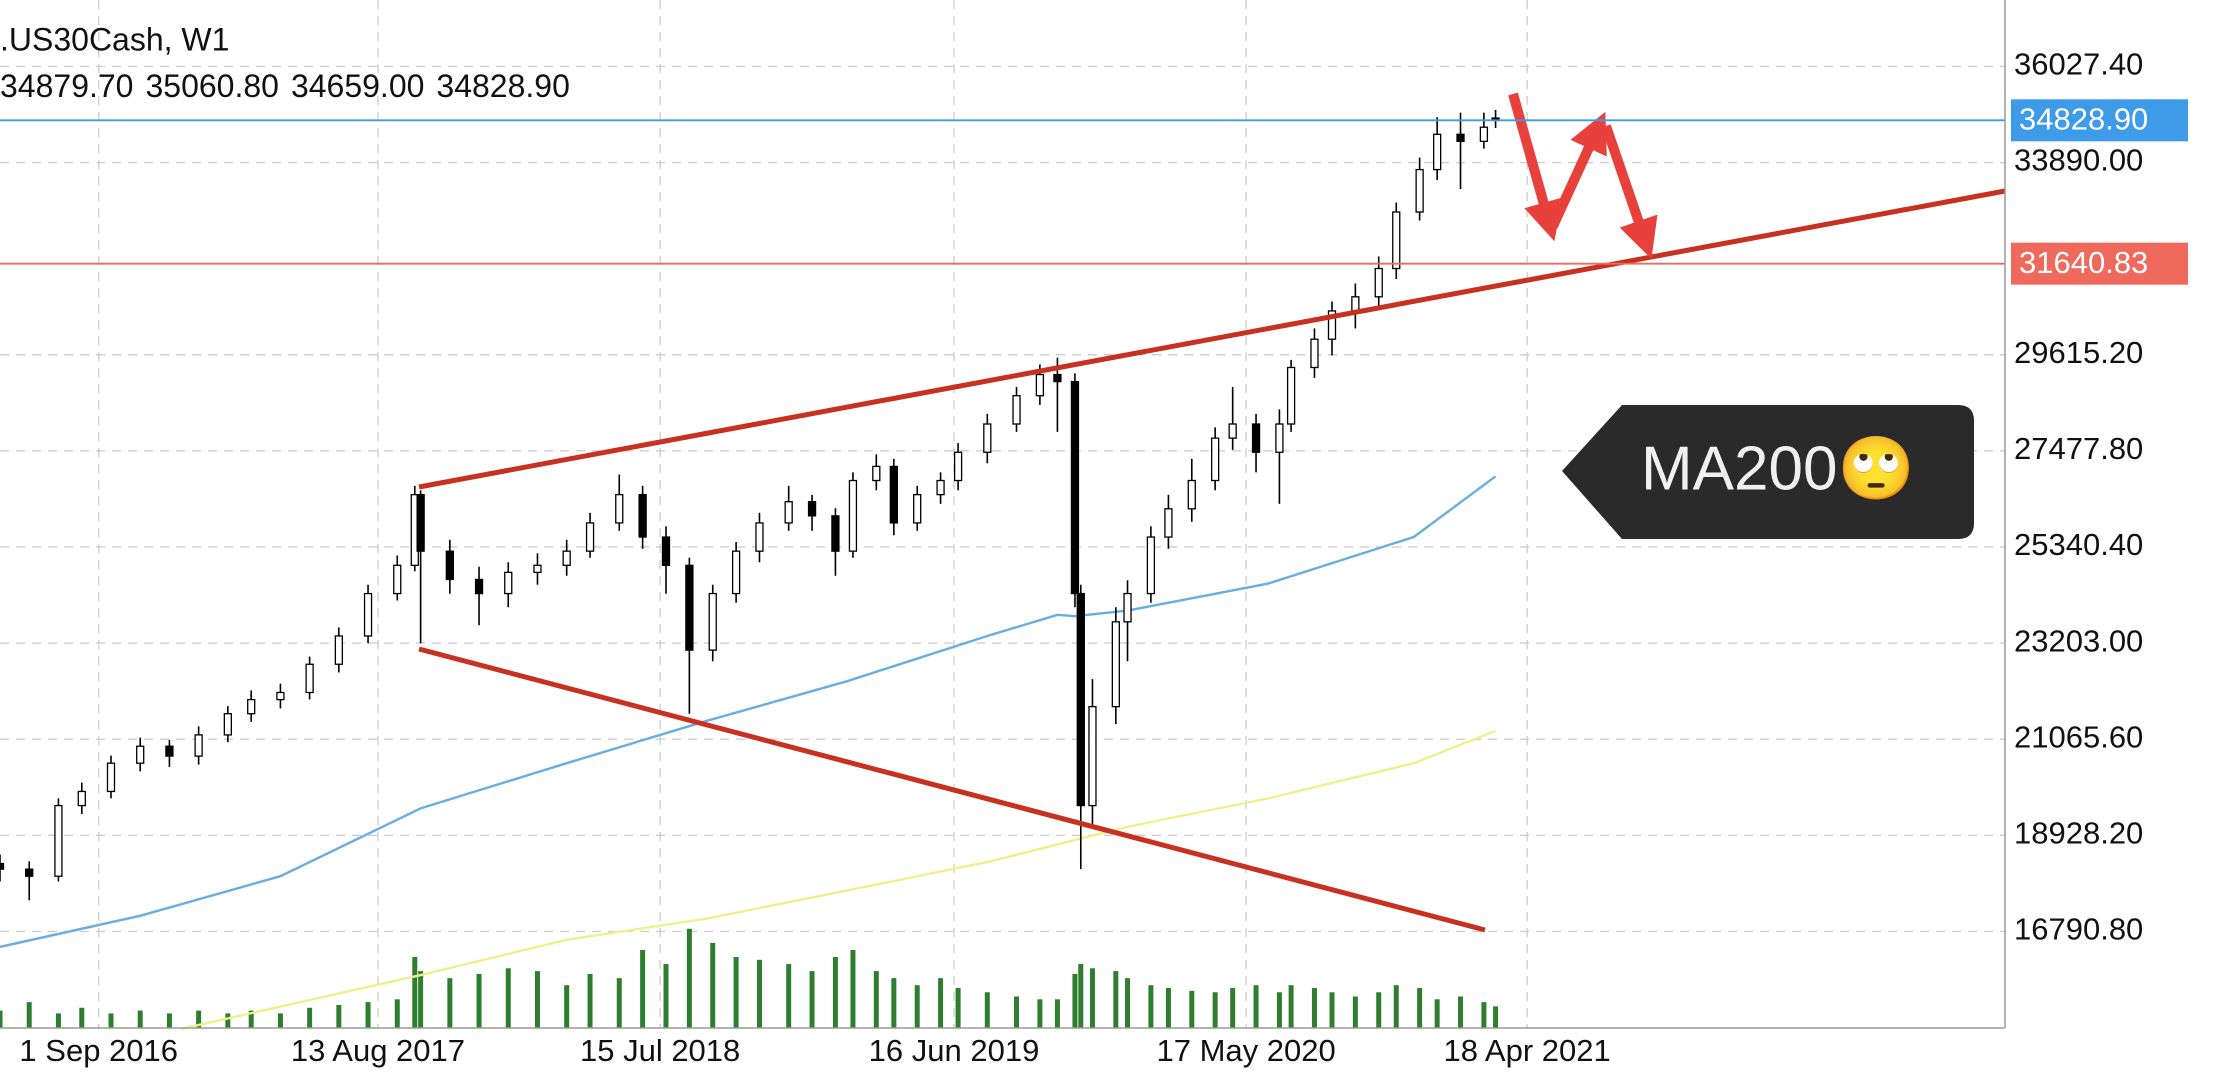 The image size is (2213, 1080). Describe the element at coordinates (211, 86) in the screenshot. I see `ohlc-value: 35060.80` at that location.